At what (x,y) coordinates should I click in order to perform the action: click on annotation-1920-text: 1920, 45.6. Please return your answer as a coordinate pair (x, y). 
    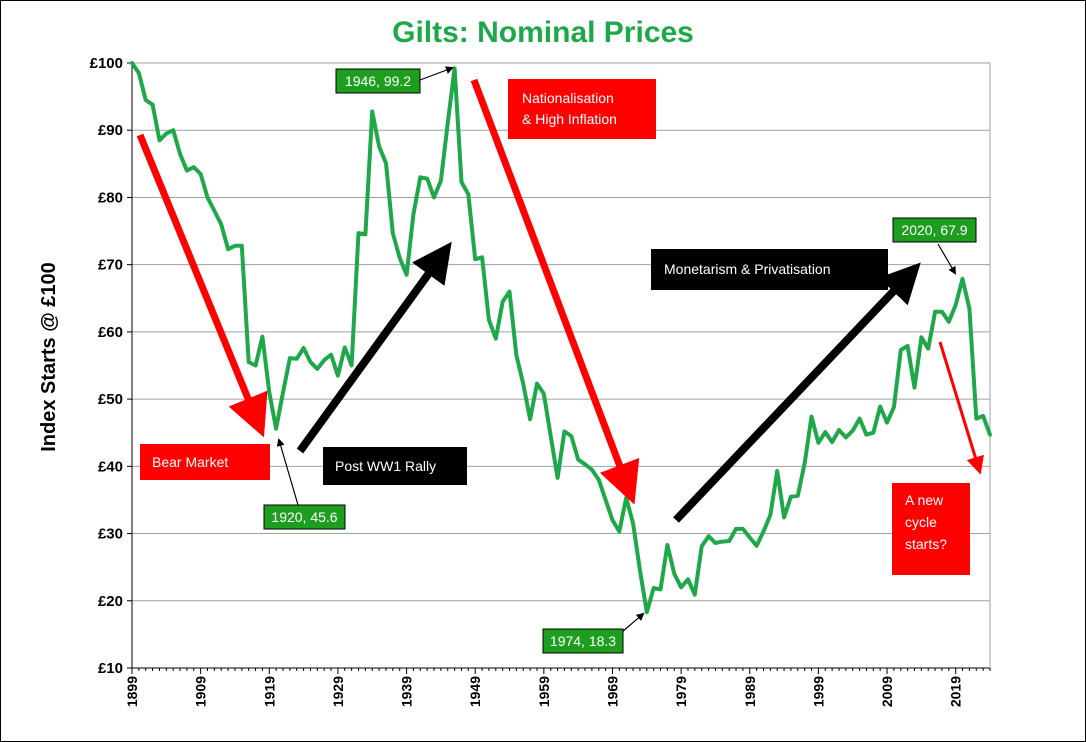
    Looking at the image, I should click on (304, 517).